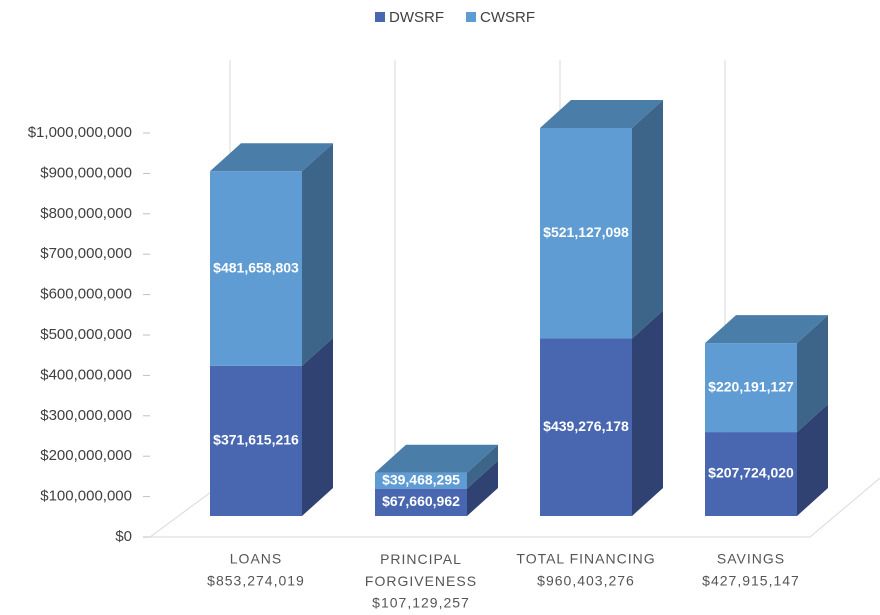 This screenshot has width=880, height=615. Describe the element at coordinates (86, 496) in the screenshot. I see `y-tick-label: $100,000,000` at that location.